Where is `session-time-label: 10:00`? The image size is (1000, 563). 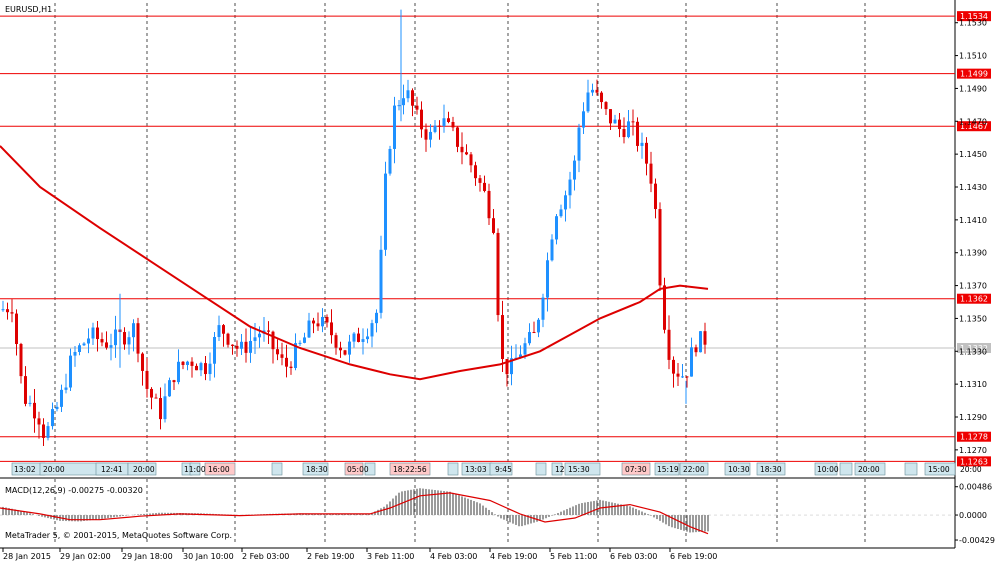 session-time-label: 10:00 is located at coordinates (828, 469).